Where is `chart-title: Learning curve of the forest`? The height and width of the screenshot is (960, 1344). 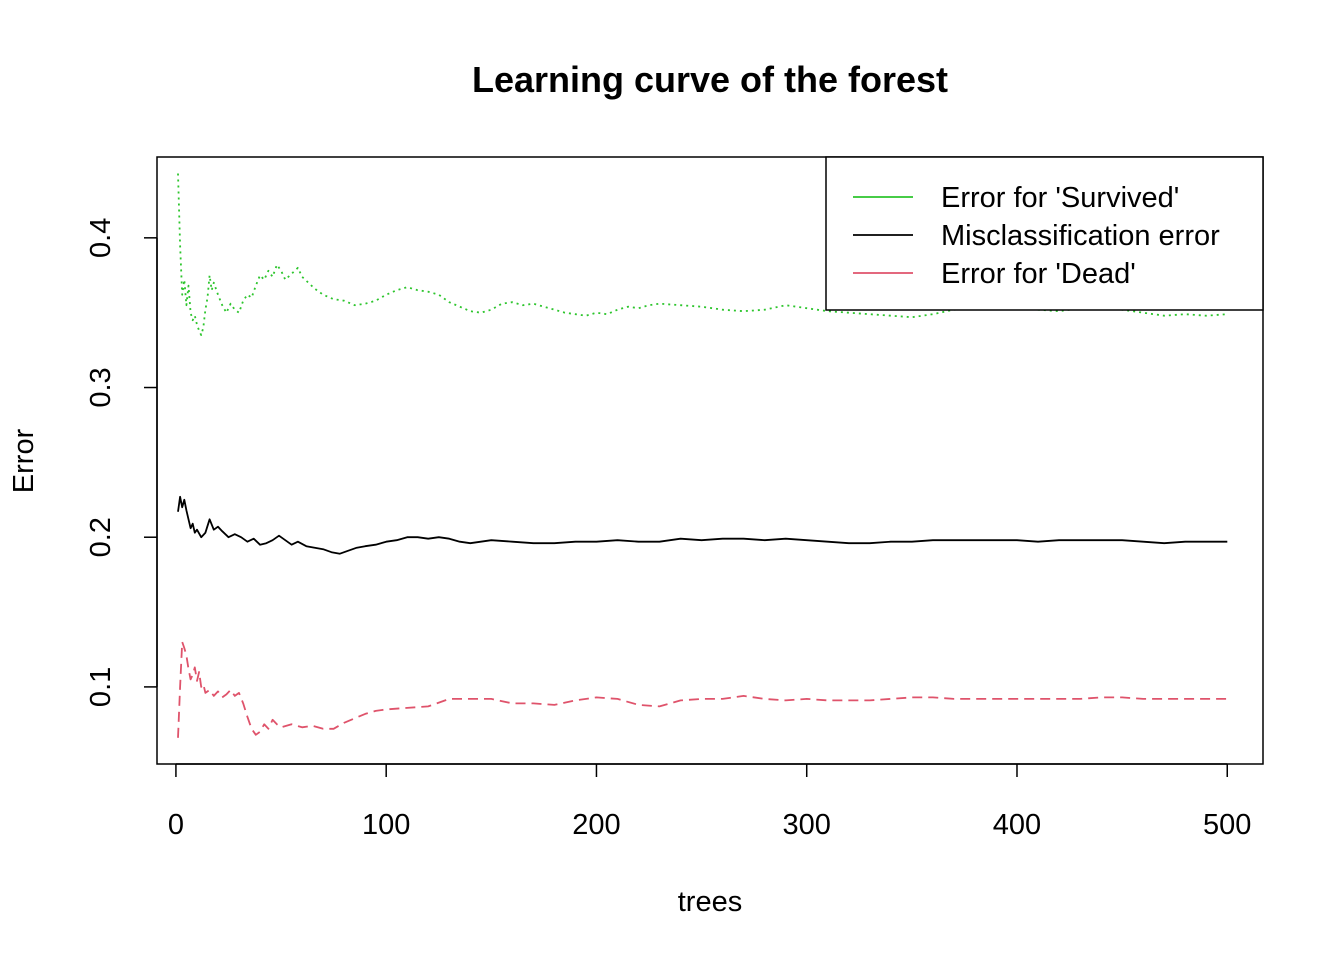 chart-title: Learning curve of the forest is located at coordinates (710, 79).